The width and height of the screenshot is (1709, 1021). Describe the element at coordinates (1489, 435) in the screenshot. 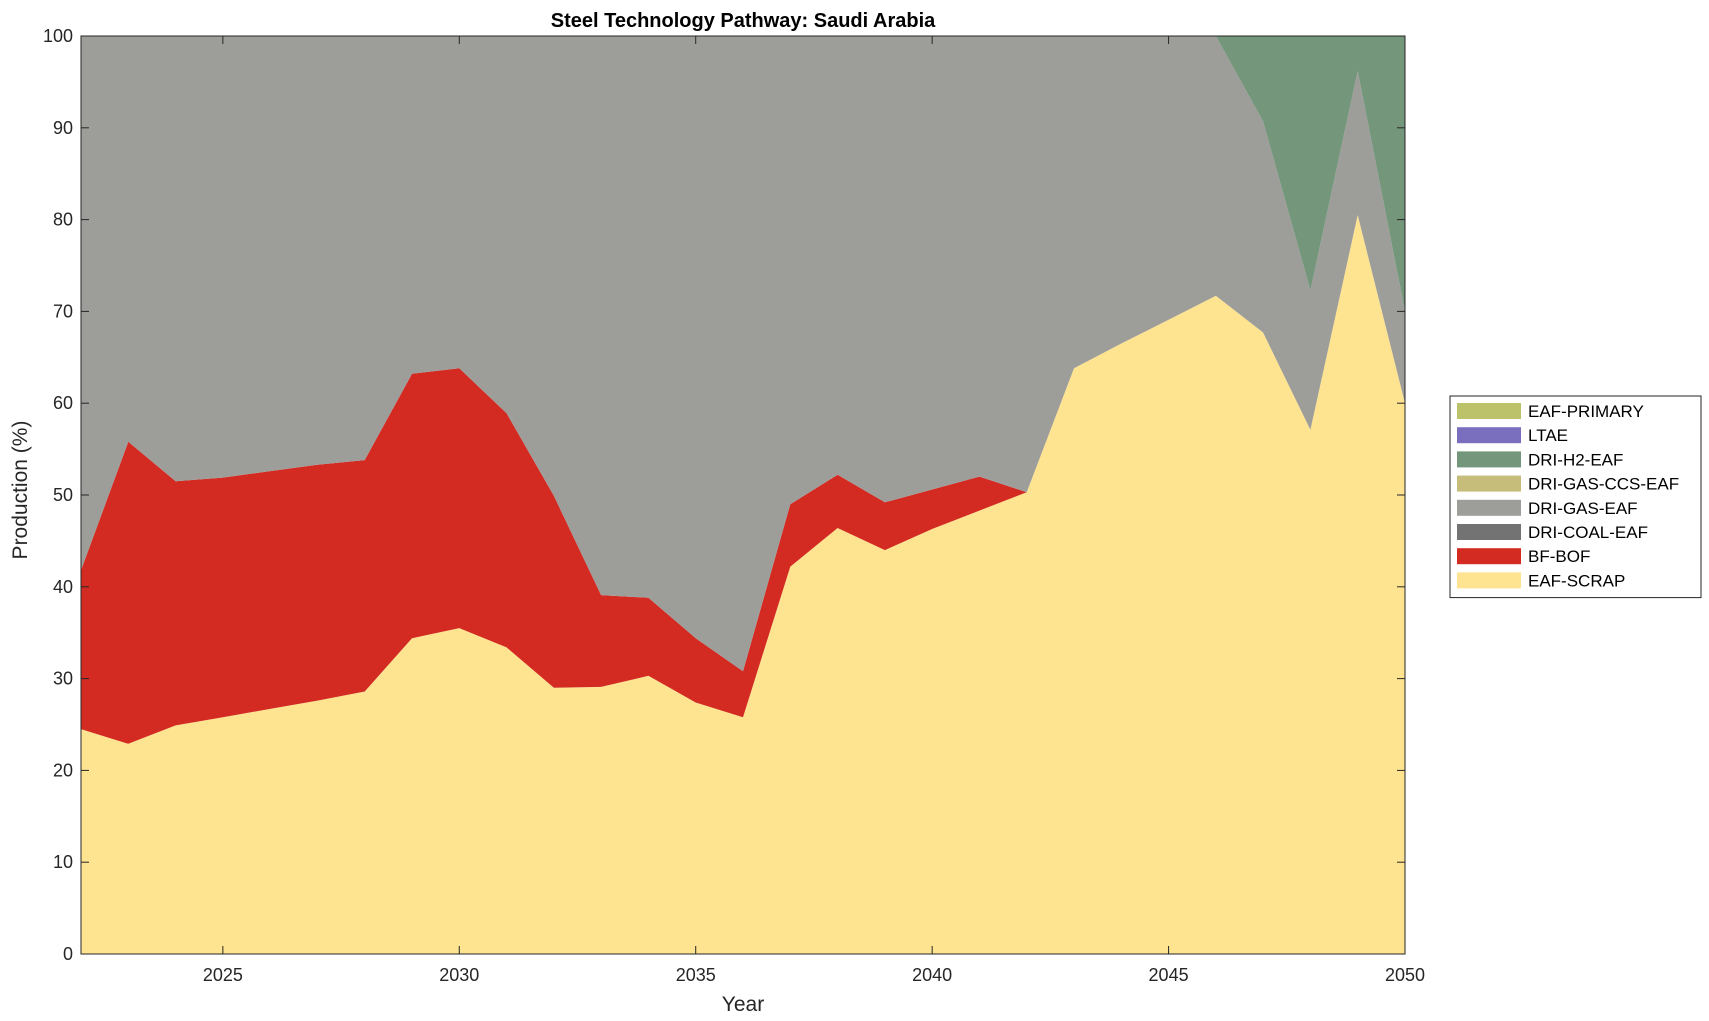

I see `legend-swatch-ltae` at that location.